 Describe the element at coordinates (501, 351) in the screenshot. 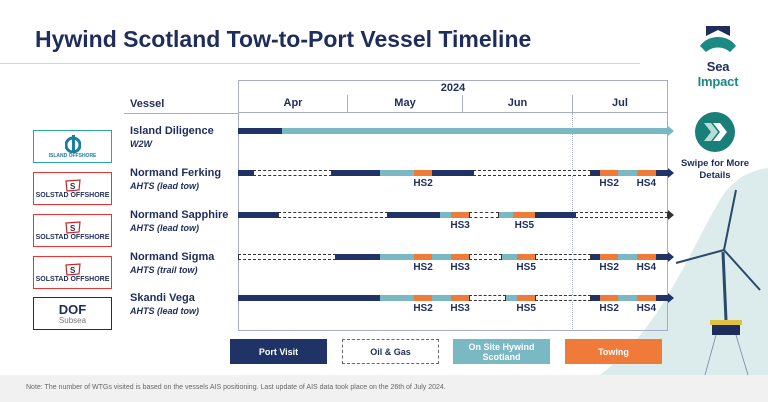

I see `legend-on-site: On Site Hywind Scotland` at that location.